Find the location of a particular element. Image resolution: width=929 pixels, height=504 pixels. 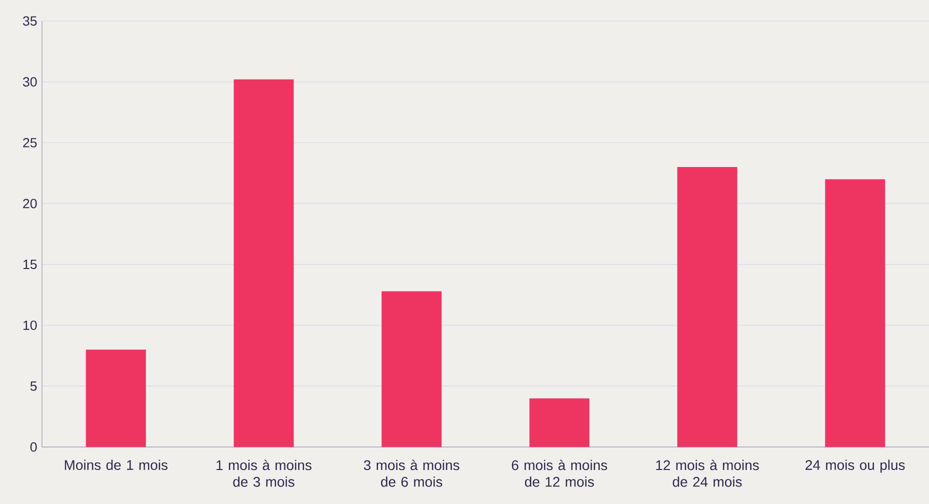

x-tick-label: 6 mois à moins de 12 mois is located at coordinates (560, 473).